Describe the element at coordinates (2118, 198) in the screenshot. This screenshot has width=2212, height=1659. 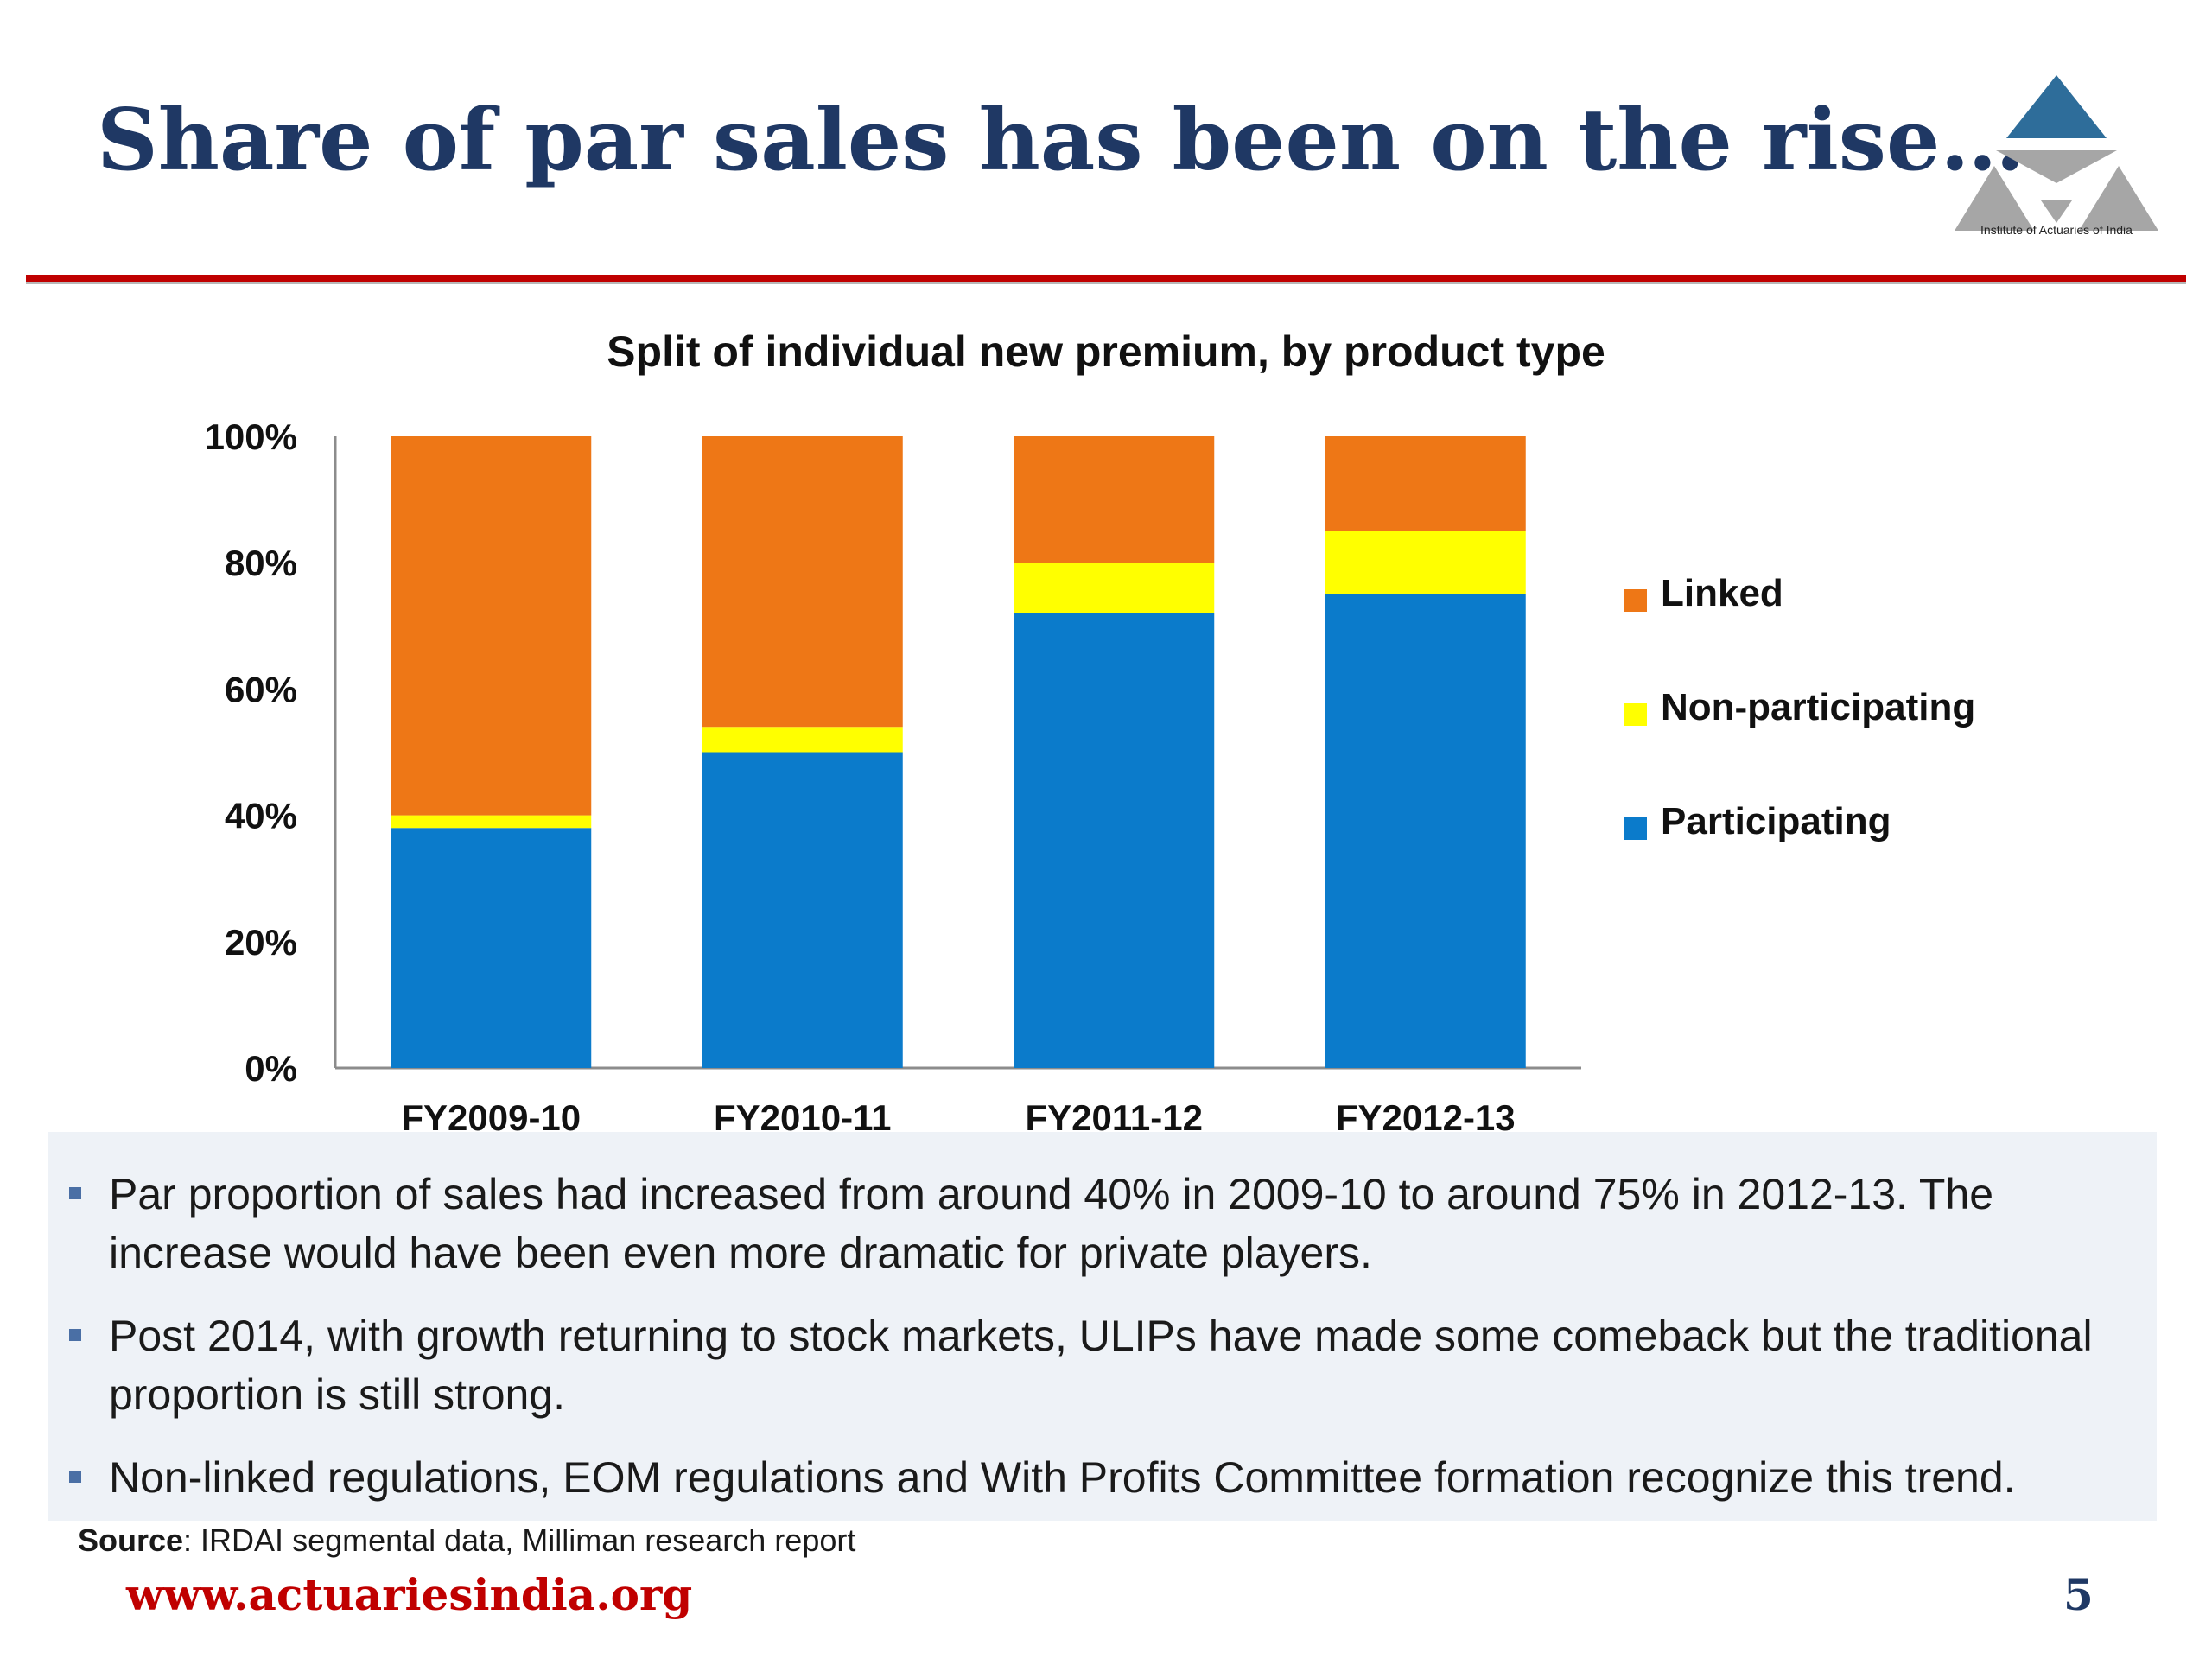
I see `logo-right-shape` at that location.